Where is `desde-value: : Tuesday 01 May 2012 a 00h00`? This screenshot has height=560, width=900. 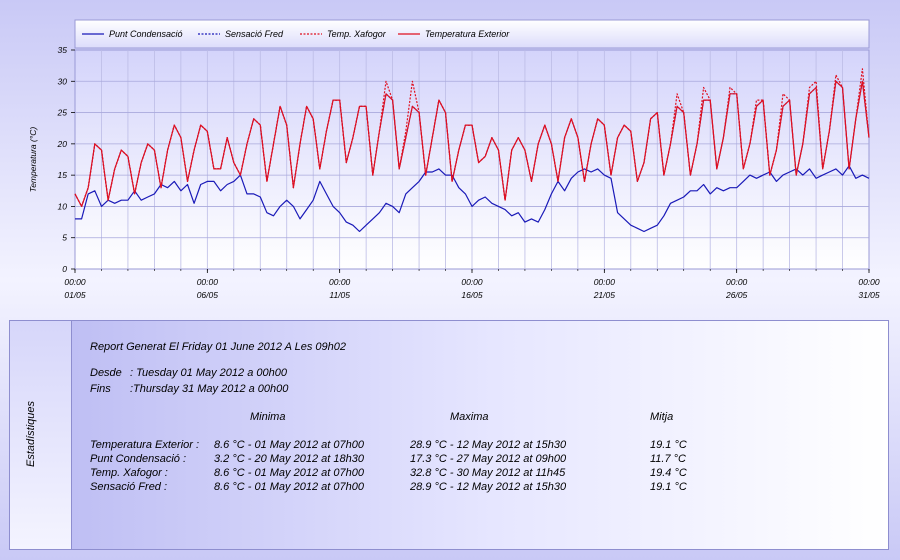 desde-value: : Tuesday 01 May 2012 a 00h00 is located at coordinates (208, 373).